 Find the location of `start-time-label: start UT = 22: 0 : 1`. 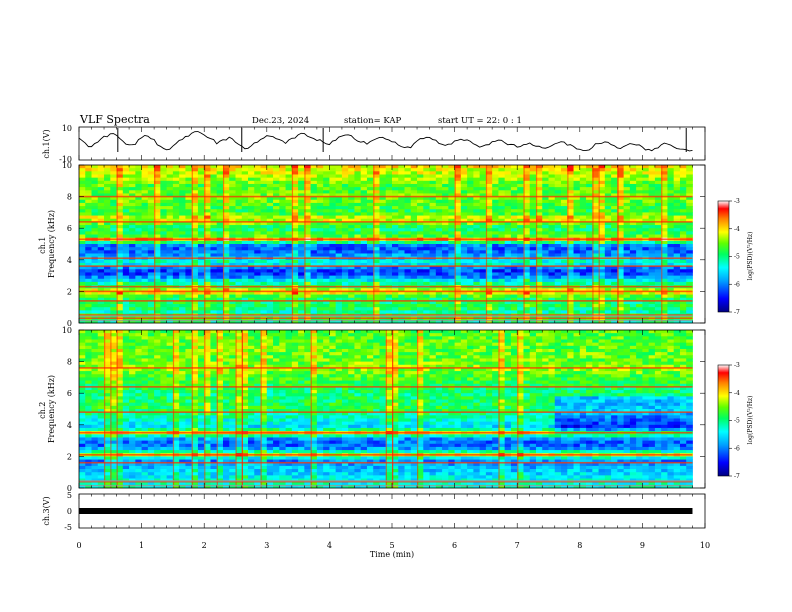

start-time-label: start UT = 22: 0 : 1 is located at coordinates (480, 121).